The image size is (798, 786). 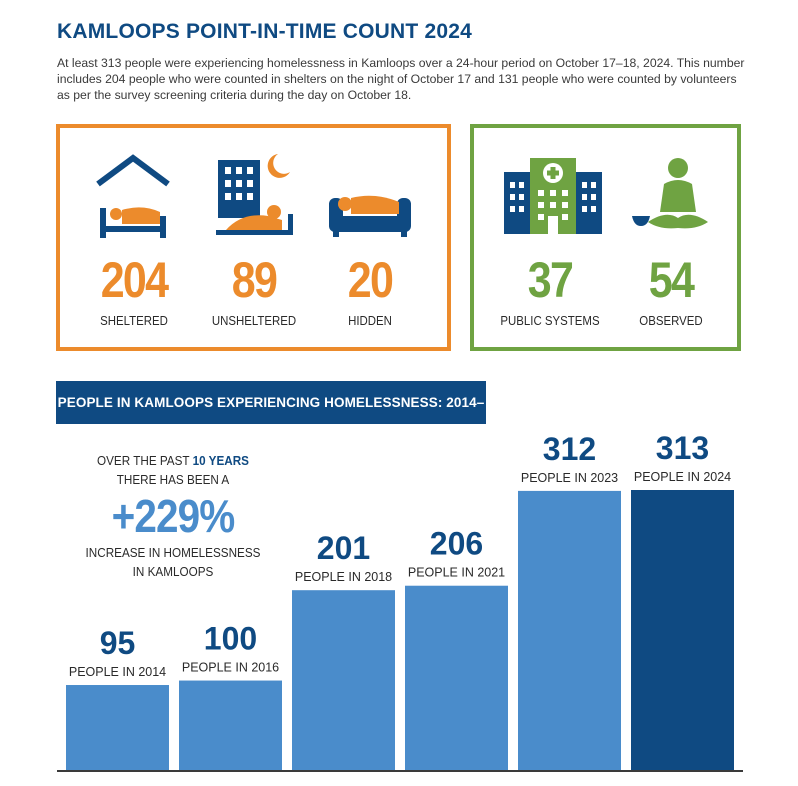 What do you see at coordinates (456, 573) in the screenshot?
I see `bar-category-label-3: PEOPLE IN 2021` at bounding box center [456, 573].